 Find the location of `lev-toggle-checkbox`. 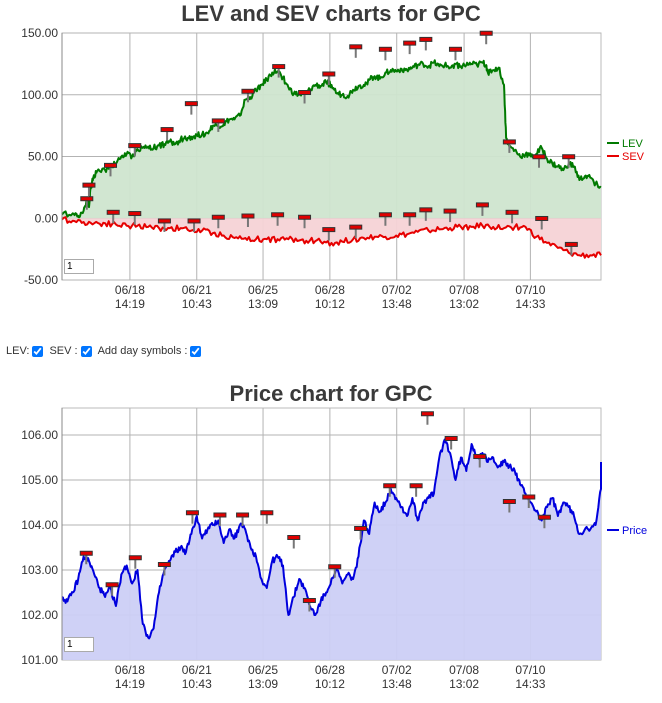

lev-toggle-checkbox is located at coordinates (38, 351).